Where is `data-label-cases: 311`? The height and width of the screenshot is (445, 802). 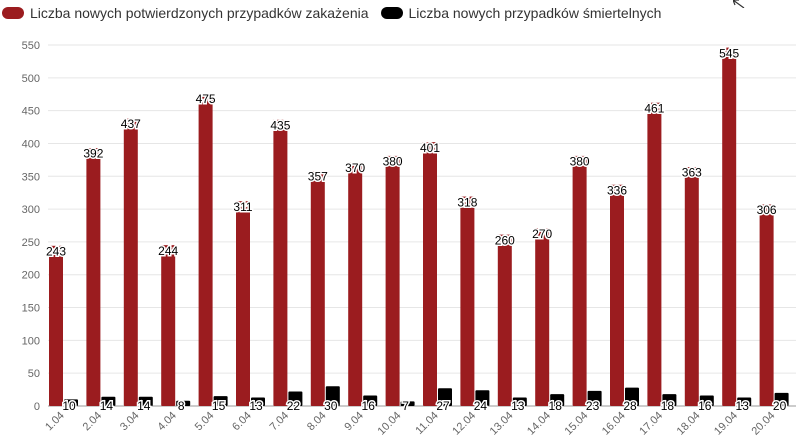
data-label-cases: 311 is located at coordinates (242, 207).